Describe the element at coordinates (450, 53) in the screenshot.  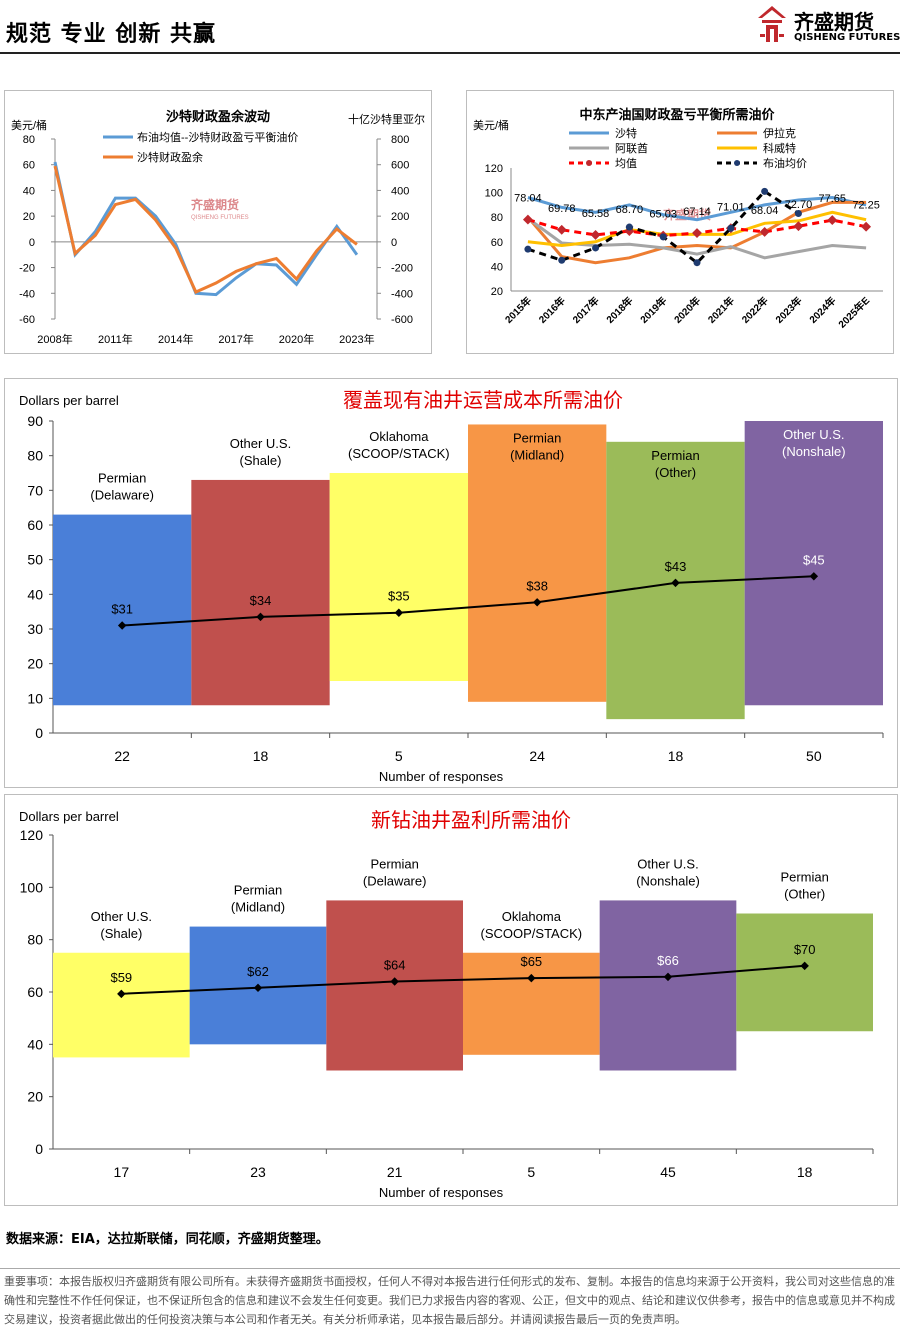
I see `header-divider` at that location.